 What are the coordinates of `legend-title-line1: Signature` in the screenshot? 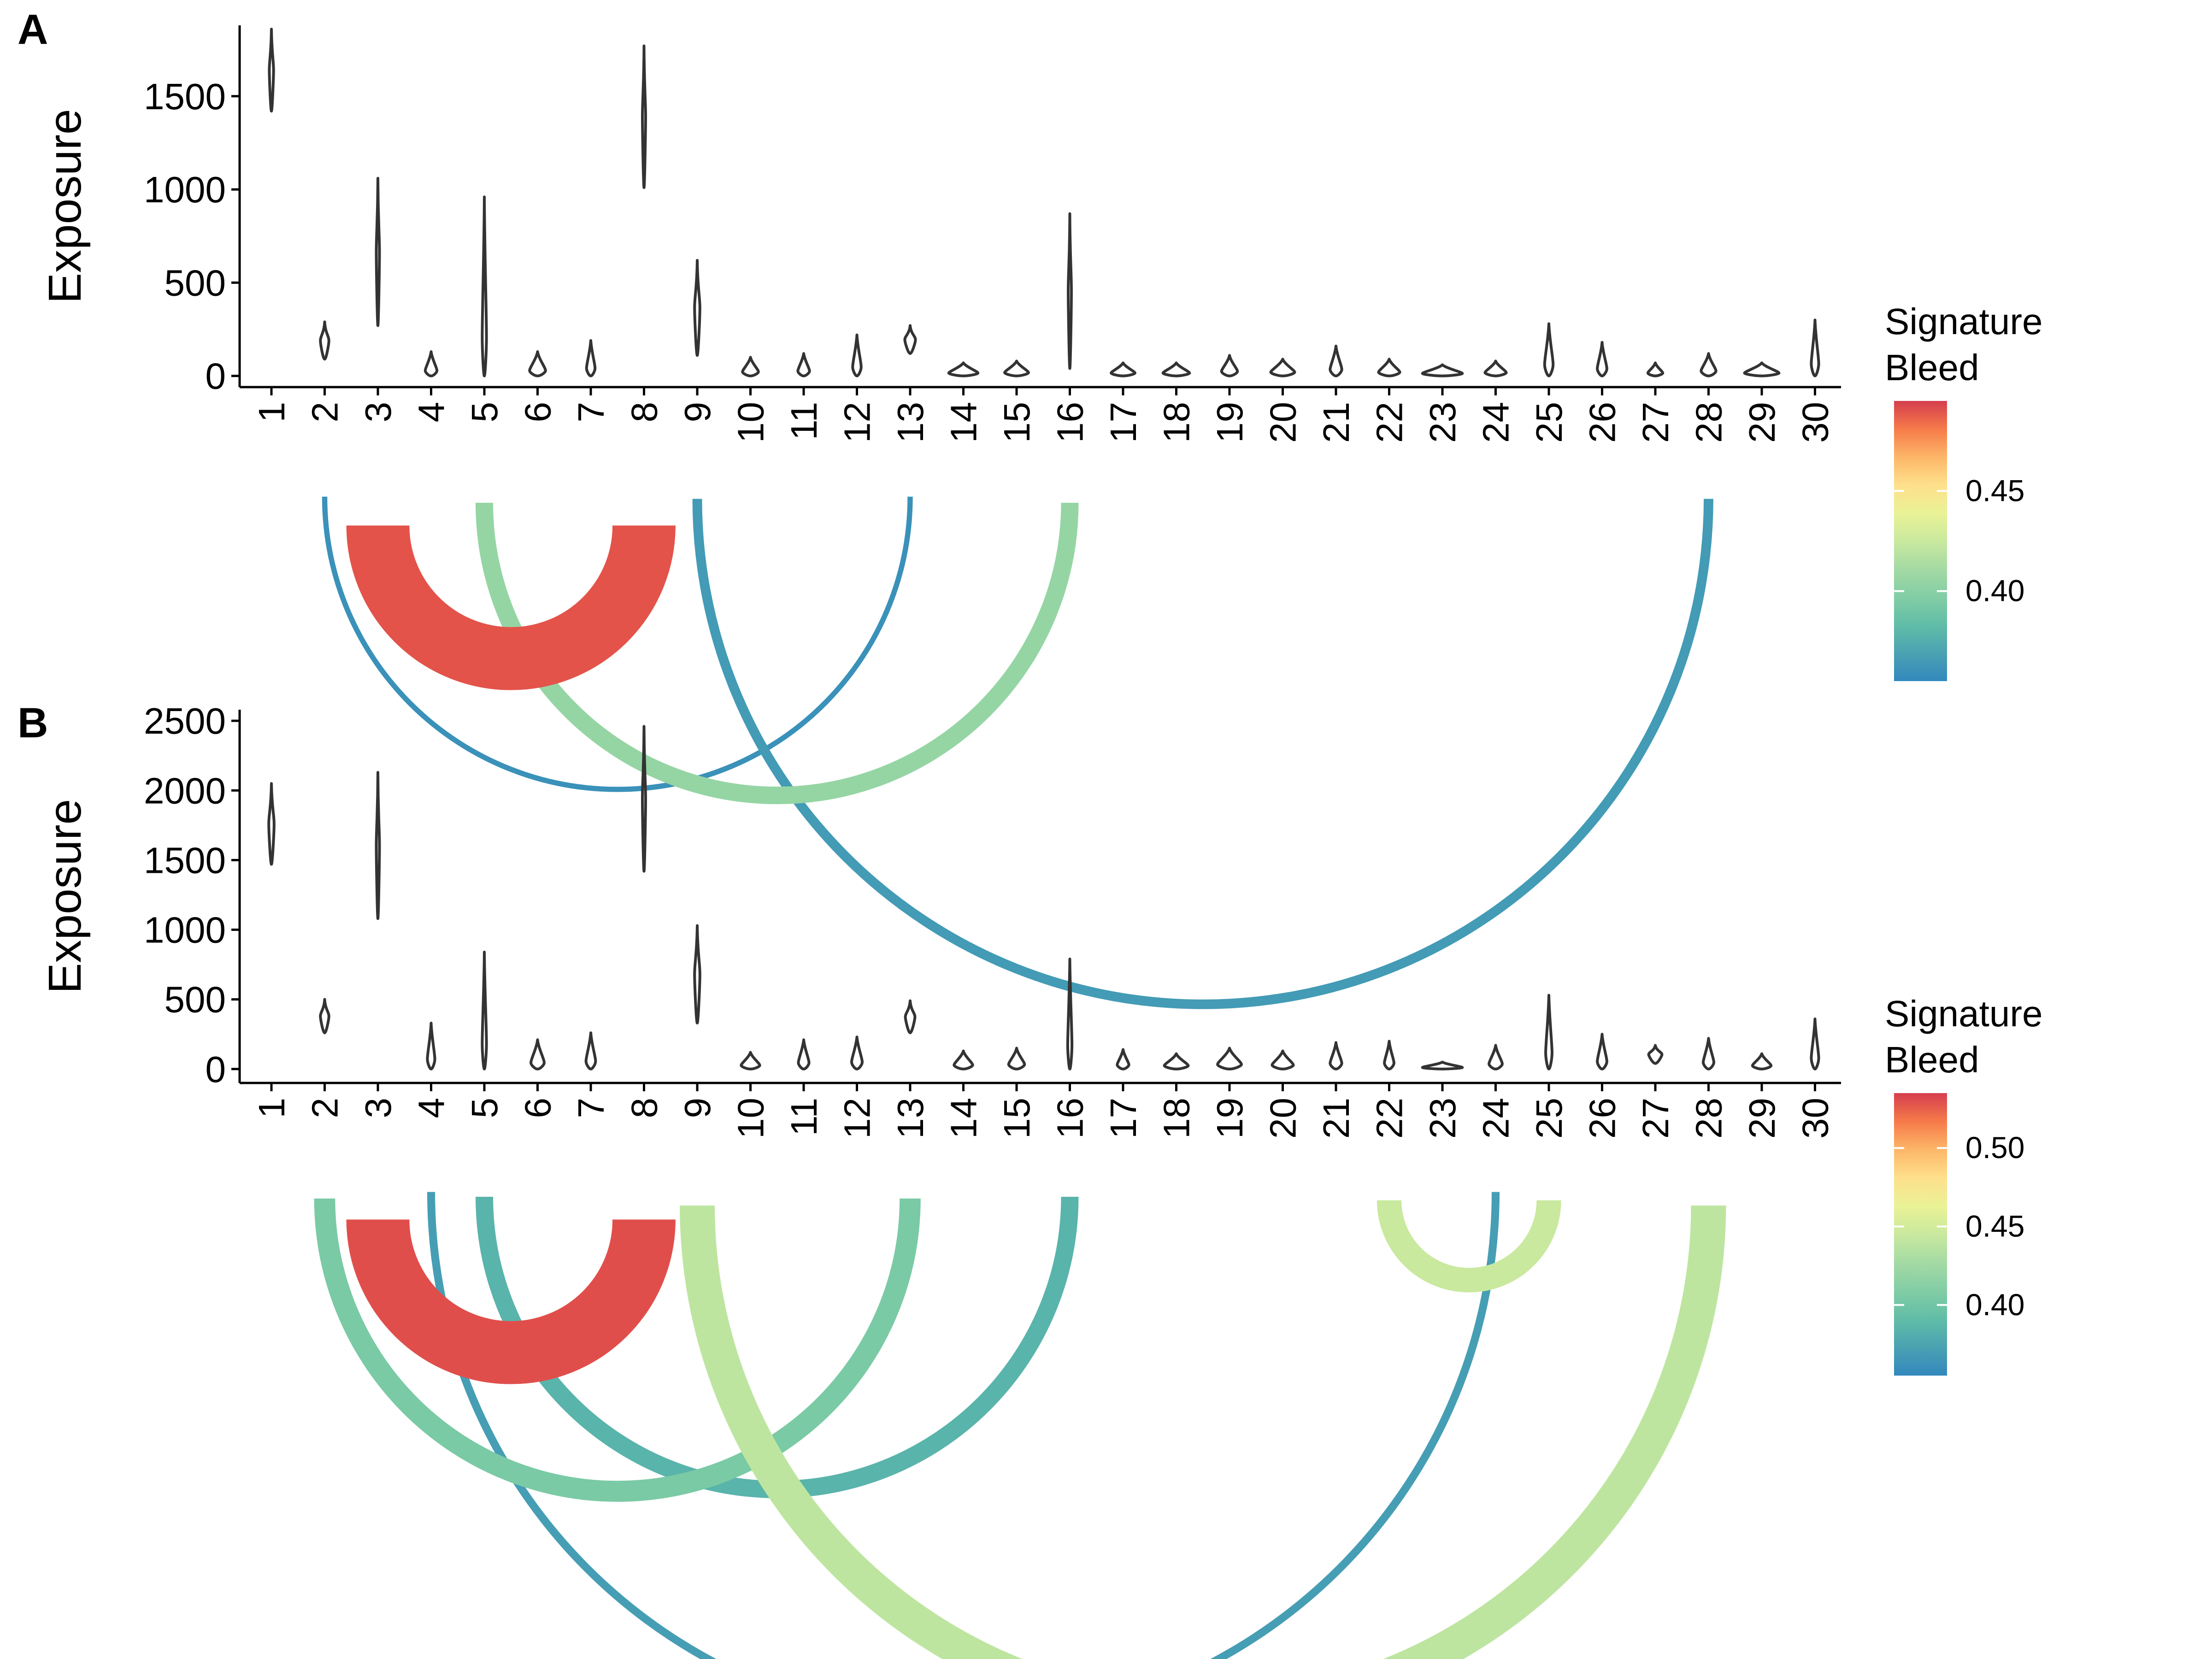 It's located at (1963, 321).